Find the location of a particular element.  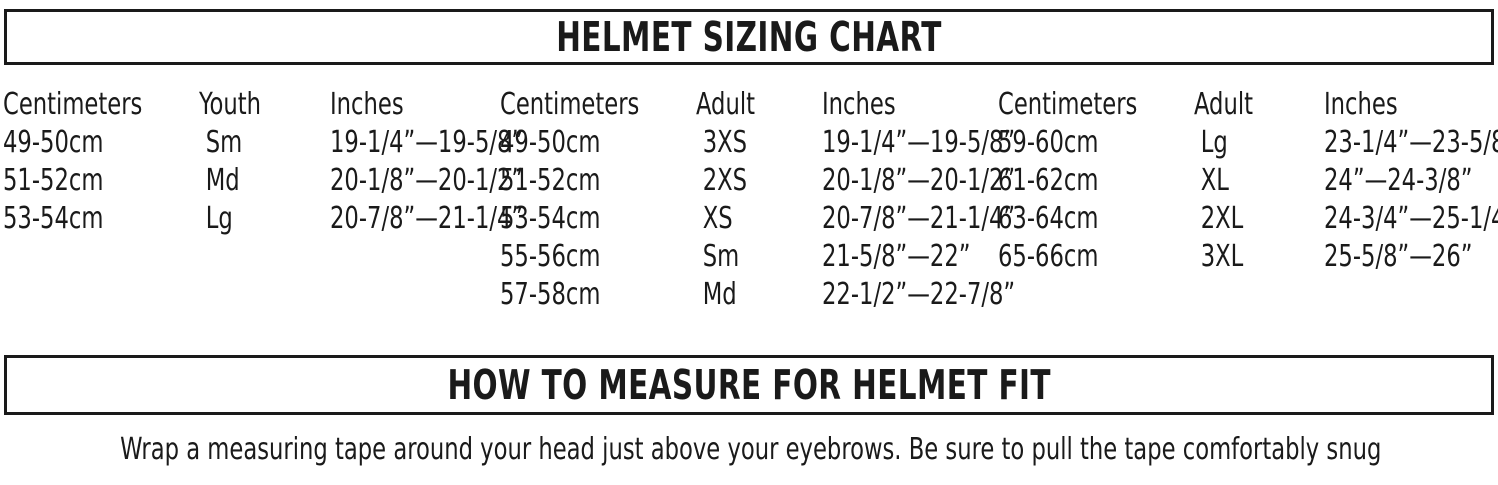

cell-centimeters: 55-56cm is located at coordinates (550, 256).